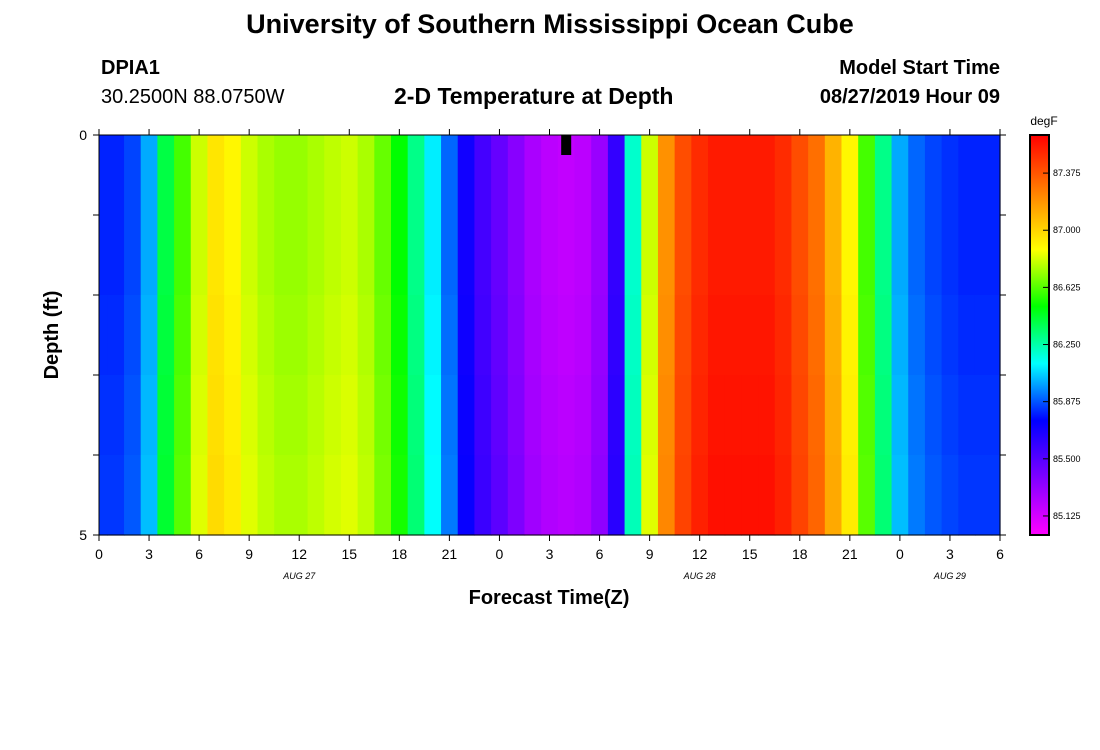 The image size is (1100, 750). Describe the element at coordinates (83, 135) in the screenshot. I see `y-tick-label: 0` at that location.